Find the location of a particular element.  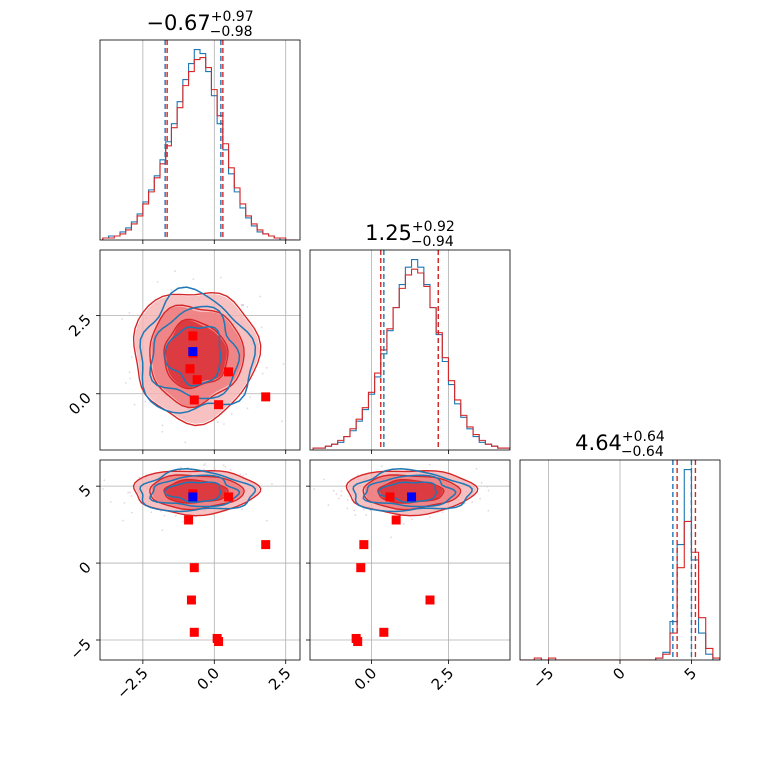

title-param-1-value: −0.67 is located at coordinates (178, 23).